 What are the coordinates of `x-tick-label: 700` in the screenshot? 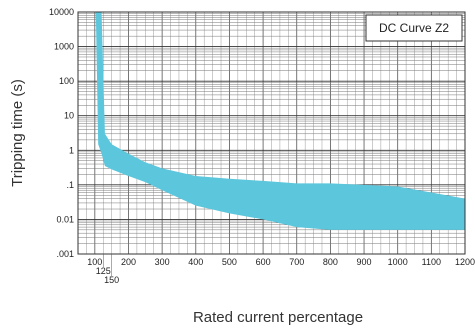 It's located at (296, 262).